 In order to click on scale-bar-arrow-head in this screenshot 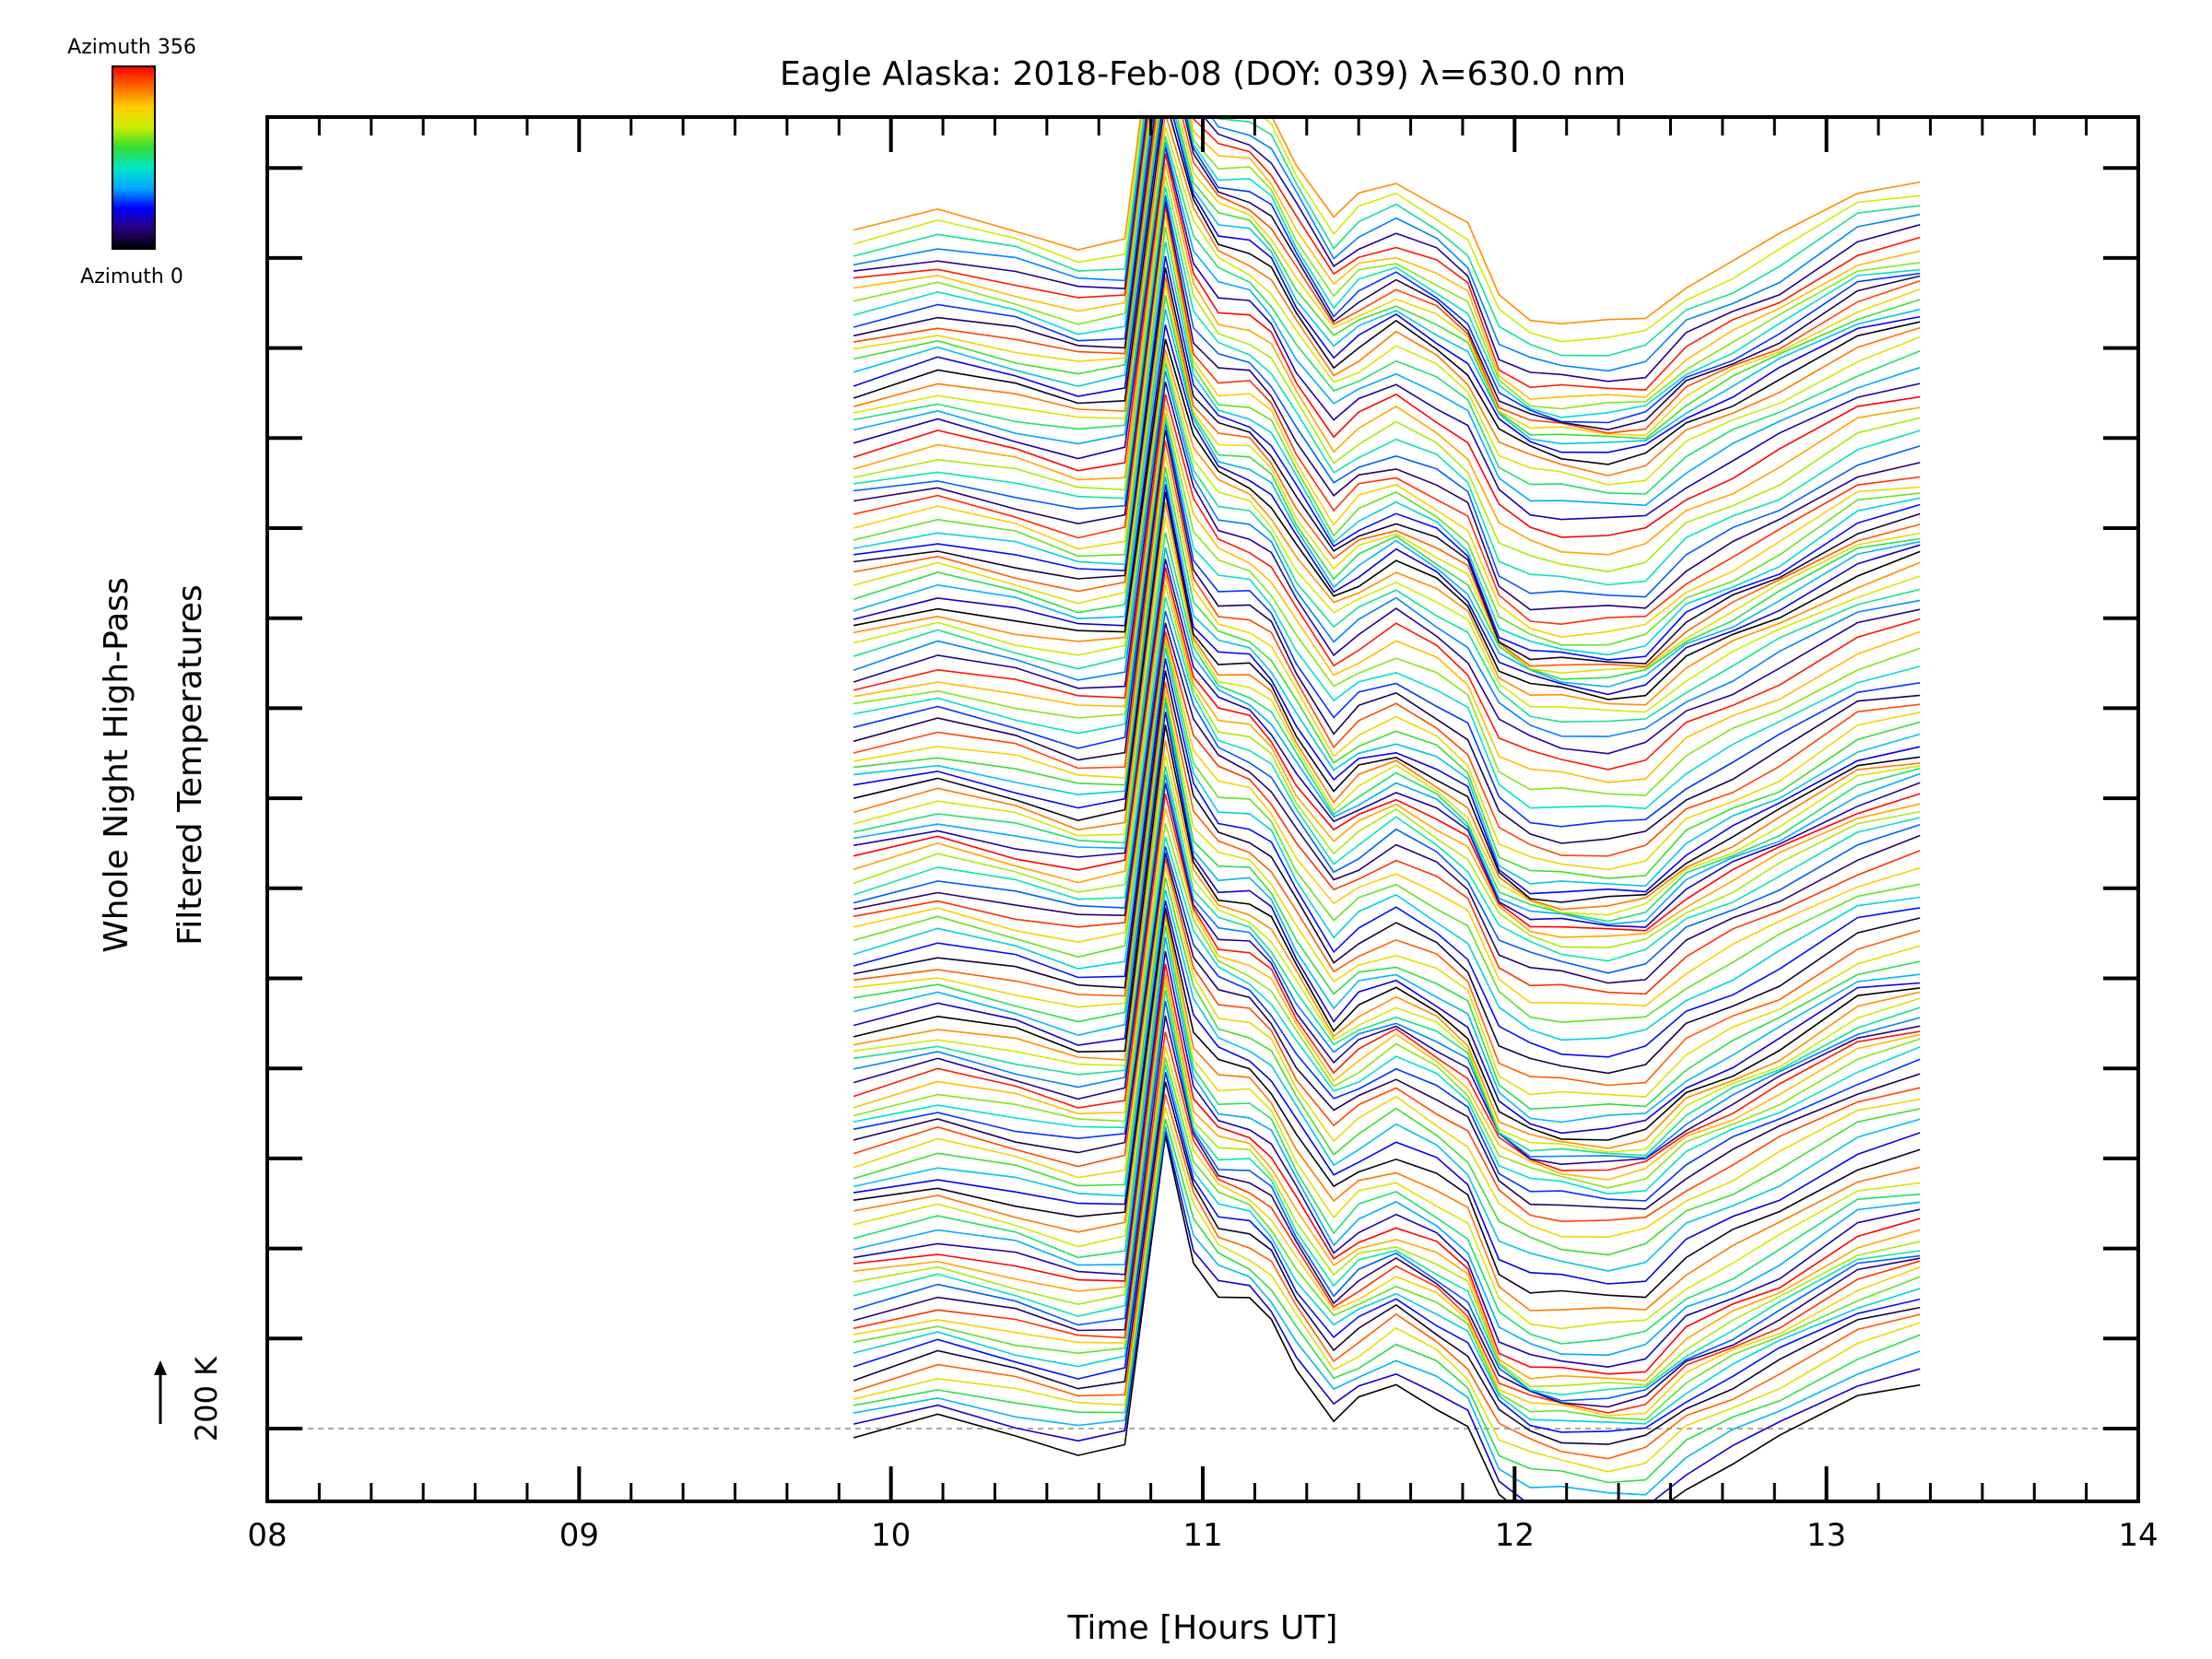, I will do `click(160, 1367)`.